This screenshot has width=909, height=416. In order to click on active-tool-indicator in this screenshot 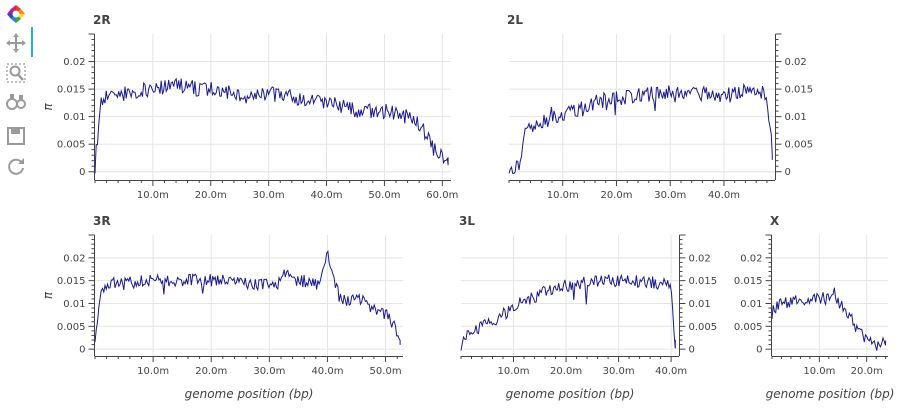, I will do `click(32, 42)`.